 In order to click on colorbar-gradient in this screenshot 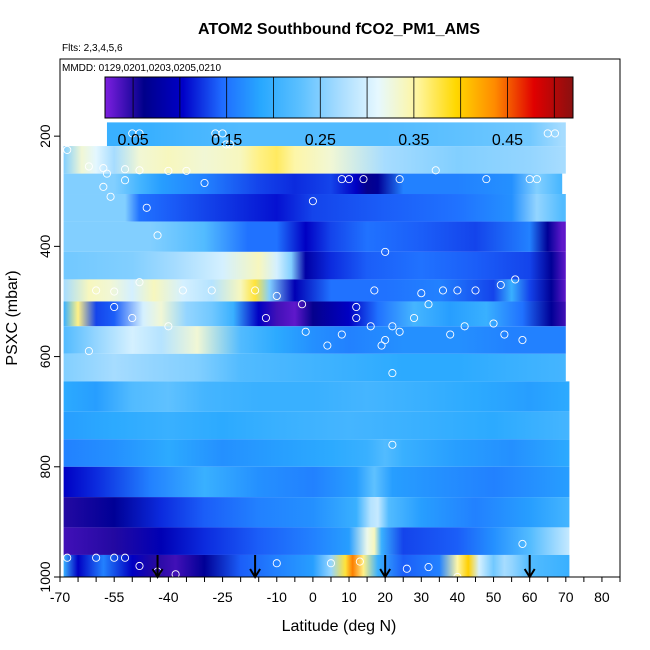, I will do `click(339, 97)`.